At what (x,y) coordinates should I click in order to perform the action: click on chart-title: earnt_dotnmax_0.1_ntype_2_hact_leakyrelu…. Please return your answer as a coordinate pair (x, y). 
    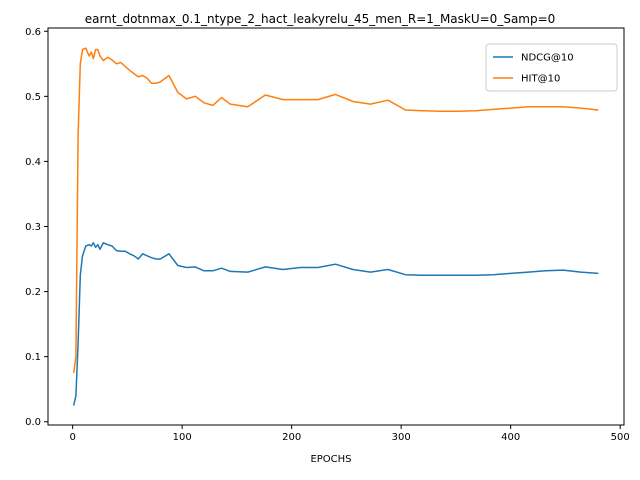
    Looking at the image, I should click on (320, 19).